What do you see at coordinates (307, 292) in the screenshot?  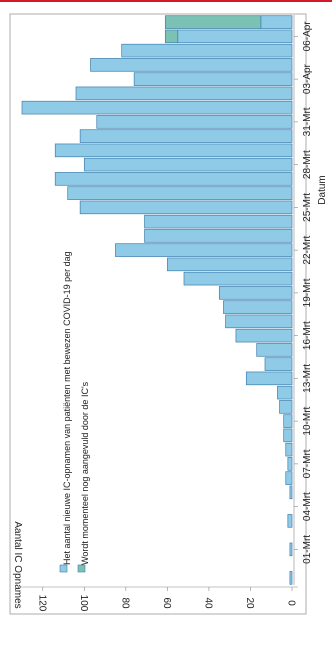 I see `x-tick-label-19-Mrt: 19-Mrt` at bounding box center [307, 292].